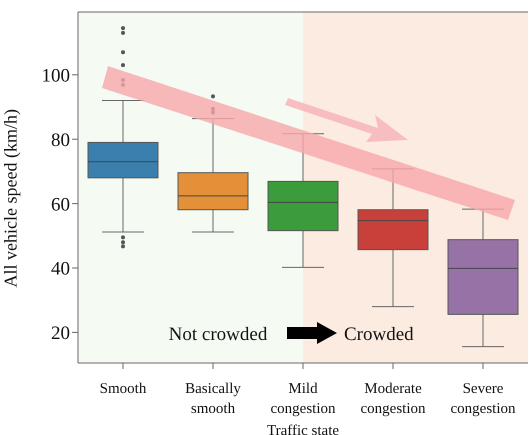  I want to click on x-tick-label: Smooth, so click(123, 389).